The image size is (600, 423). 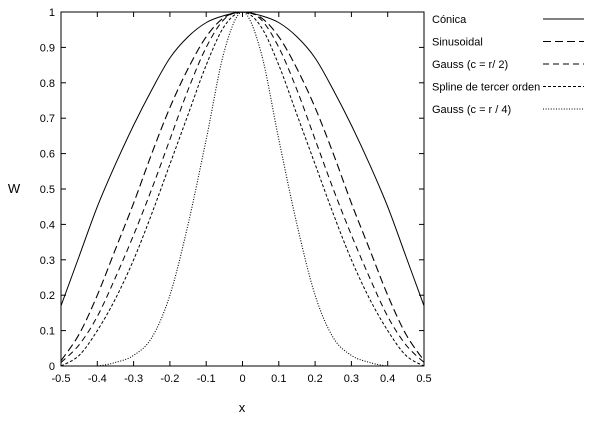 I want to click on y-tick-label: 0.1, so click(x=47, y=332).